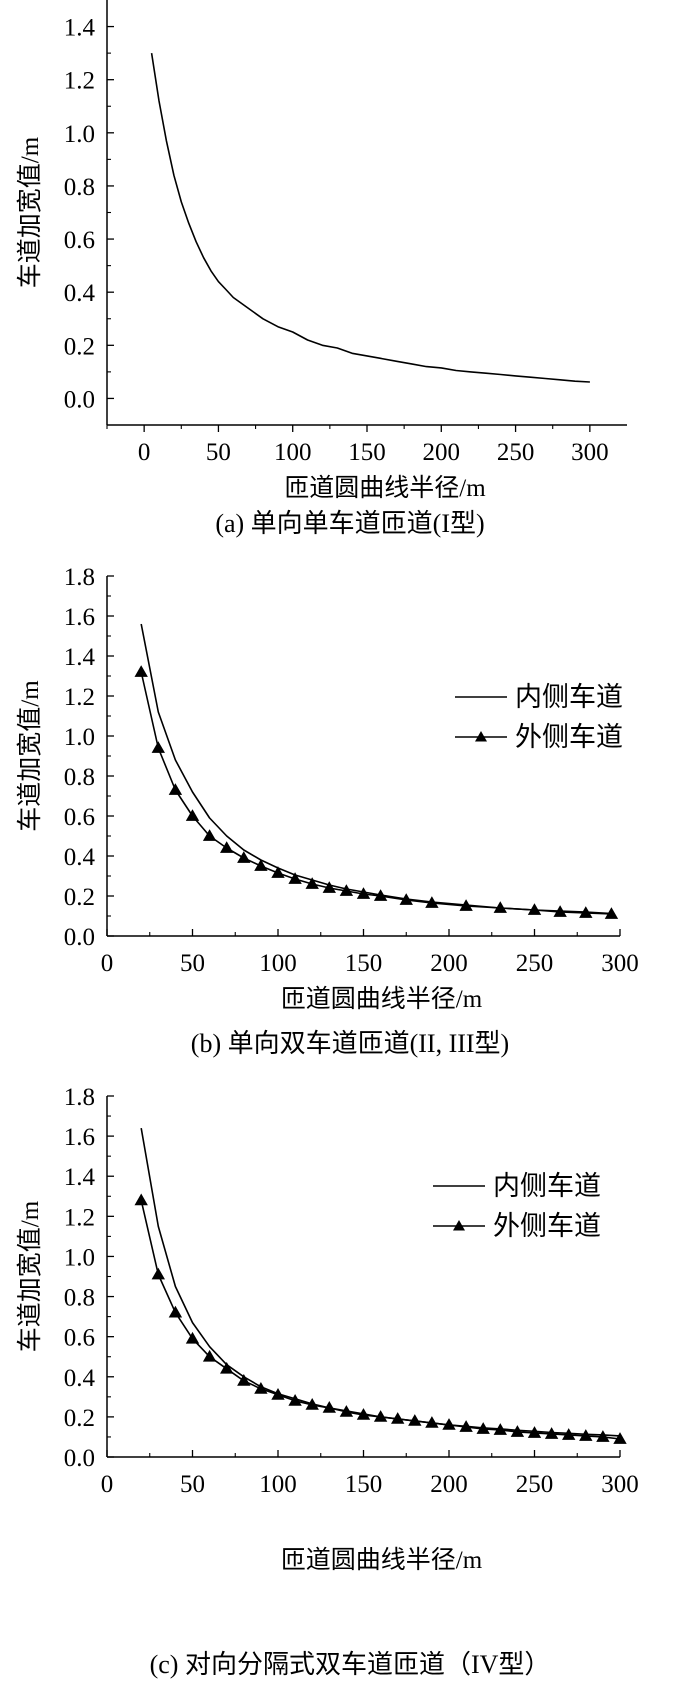 This screenshot has height=1687, width=700. I want to click on panel-caption: (c) 对向分隔式双车道匝道（IV型）, so click(350, 1664).